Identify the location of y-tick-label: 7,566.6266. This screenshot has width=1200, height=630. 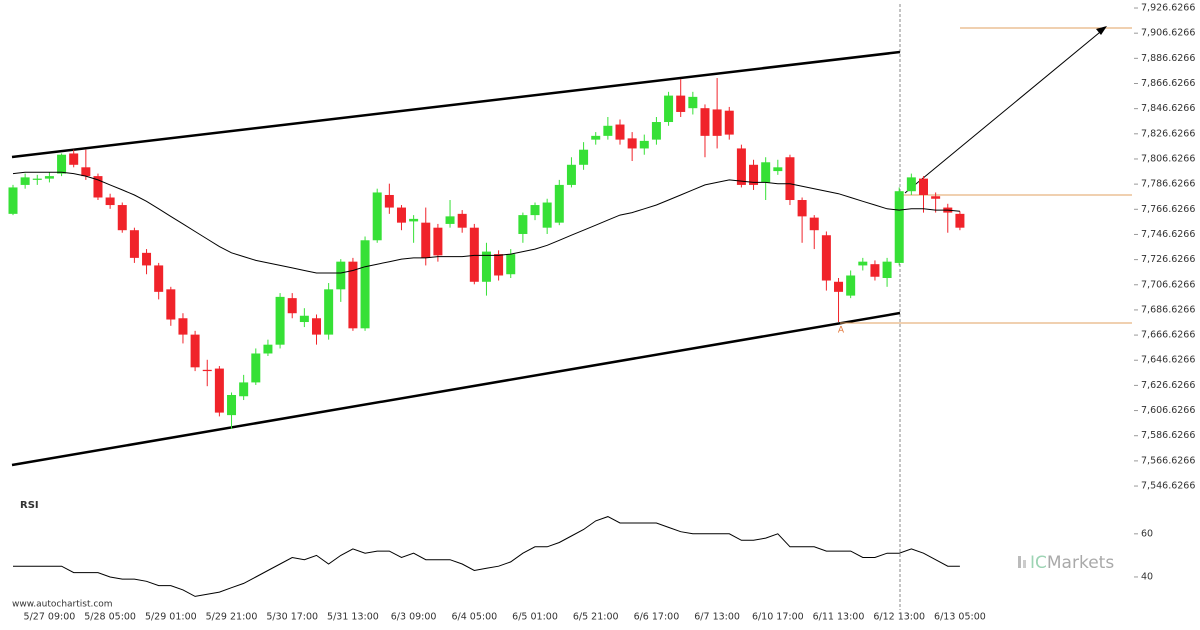
(1168, 460).